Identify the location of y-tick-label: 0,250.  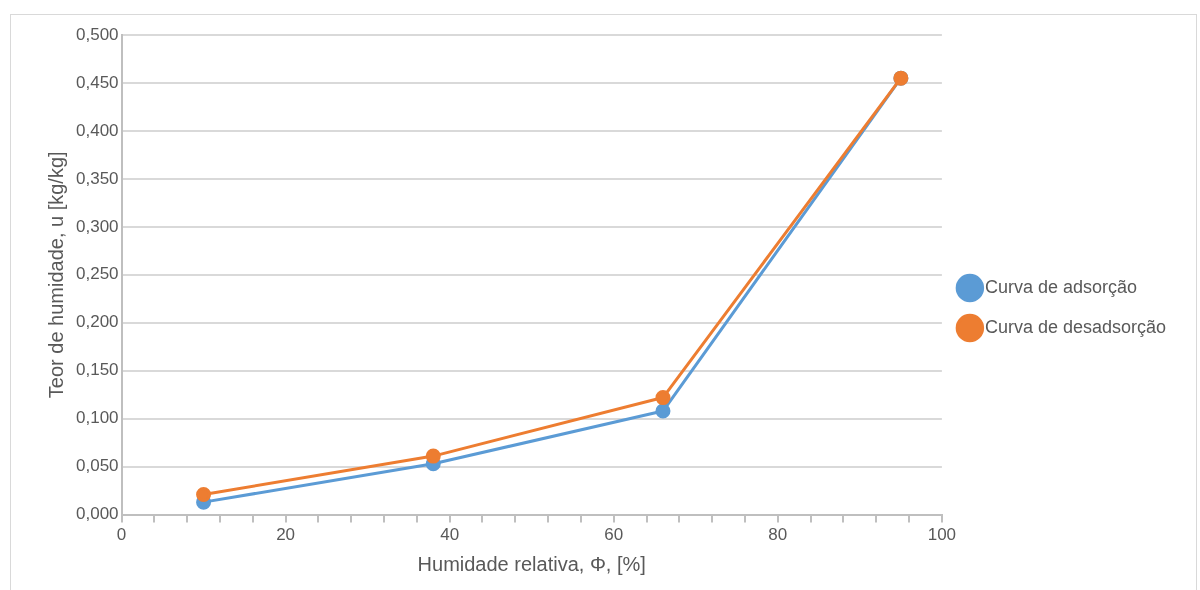
(97, 274).